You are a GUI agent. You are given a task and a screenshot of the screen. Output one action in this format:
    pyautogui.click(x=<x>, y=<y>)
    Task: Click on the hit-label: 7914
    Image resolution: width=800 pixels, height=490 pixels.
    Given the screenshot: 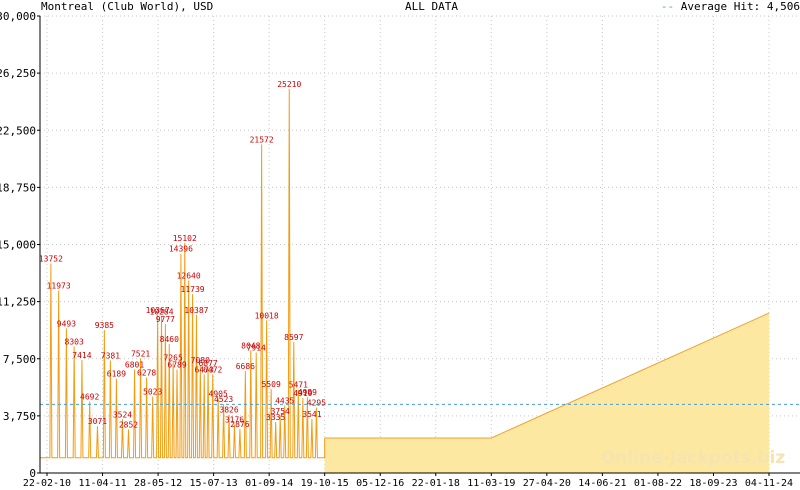 What is the action you would take?
    pyautogui.click(x=256, y=347)
    